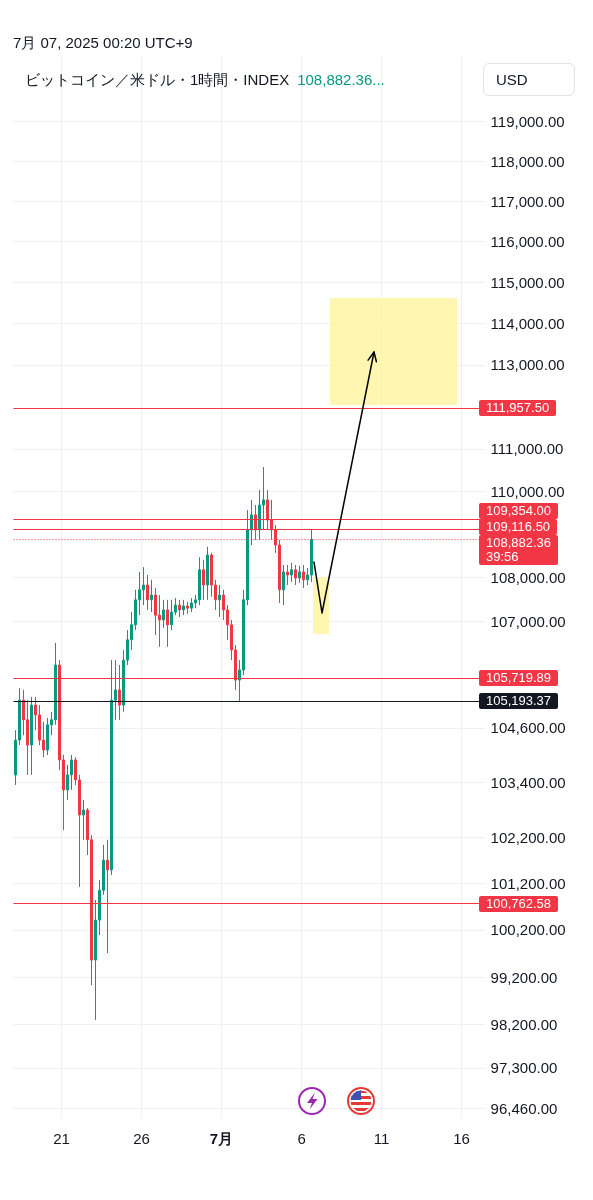  Describe the element at coordinates (528, 782) in the screenshot. I see `y-tick-label: 103,400.00` at that location.